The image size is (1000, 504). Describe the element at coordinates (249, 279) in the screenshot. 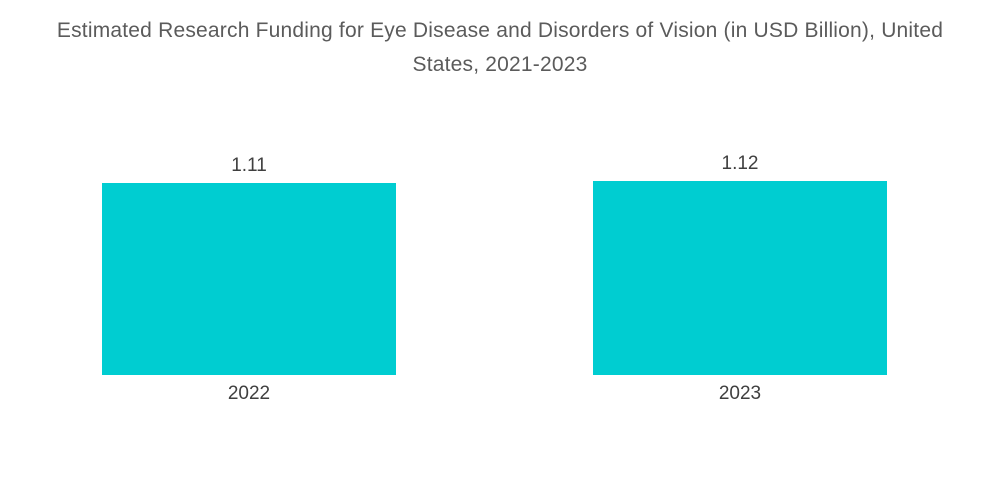

I see `bar-2022` at that location.